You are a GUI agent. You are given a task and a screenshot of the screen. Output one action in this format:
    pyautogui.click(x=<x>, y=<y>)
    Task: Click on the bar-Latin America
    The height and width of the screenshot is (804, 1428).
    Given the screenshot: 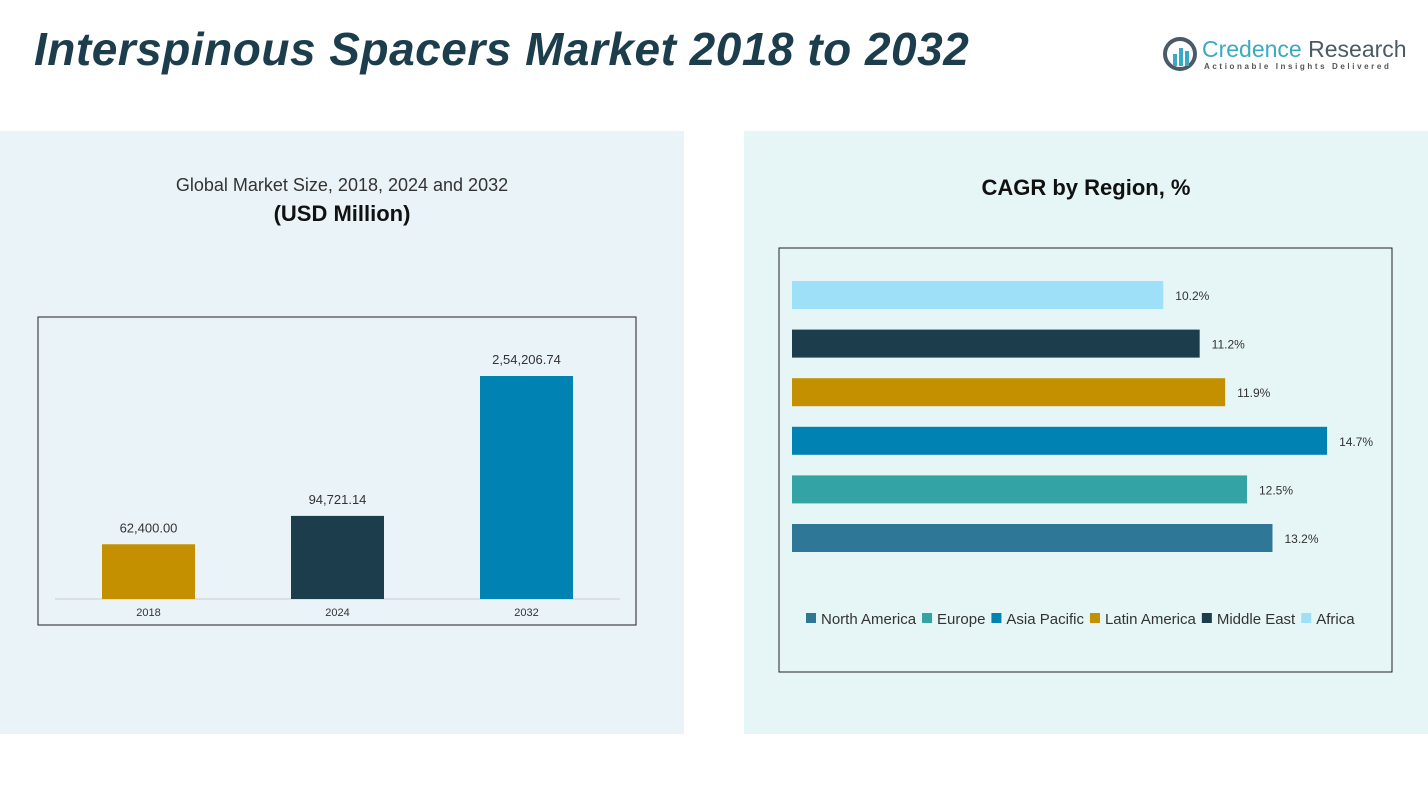 What is the action you would take?
    pyautogui.click(x=1009, y=392)
    